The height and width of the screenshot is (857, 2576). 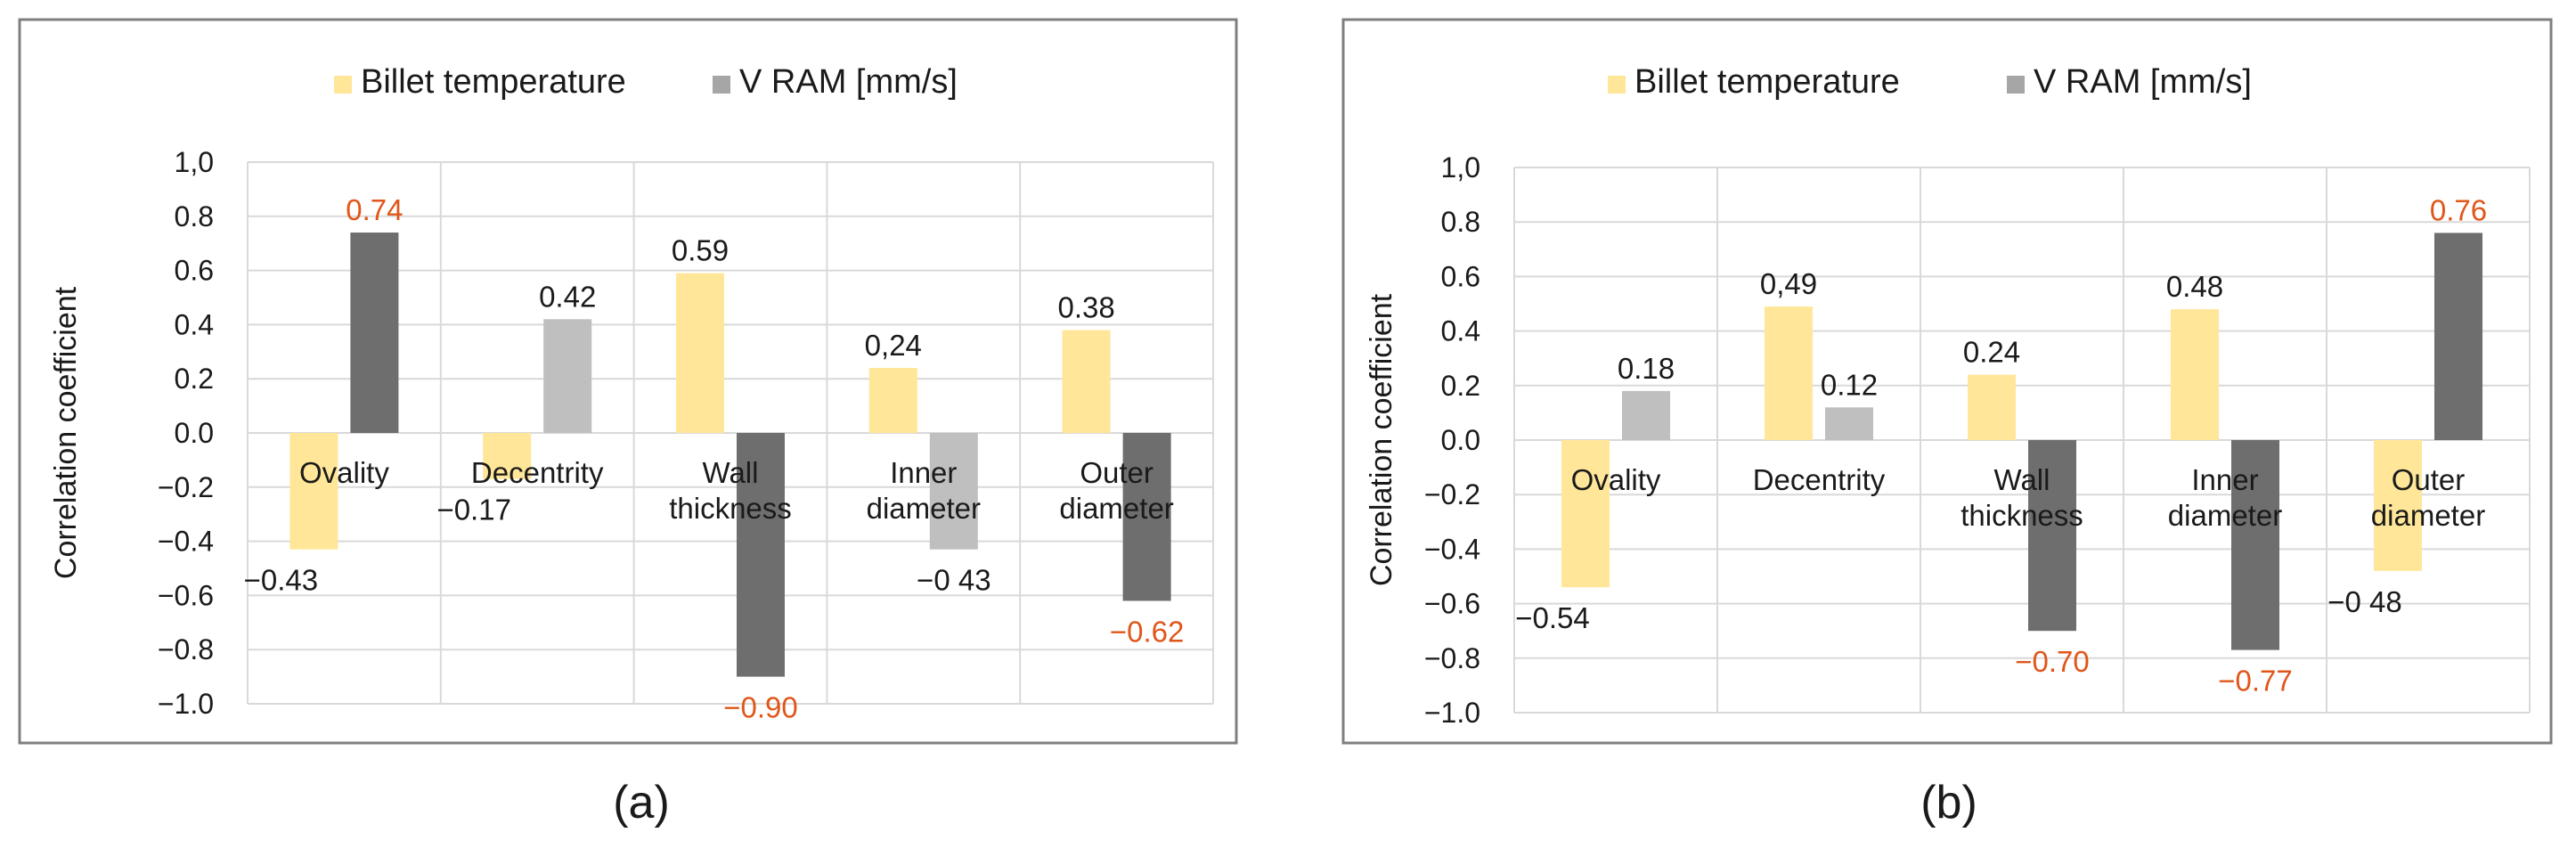 I want to click on data-label: −0.70, so click(x=2052, y=661).